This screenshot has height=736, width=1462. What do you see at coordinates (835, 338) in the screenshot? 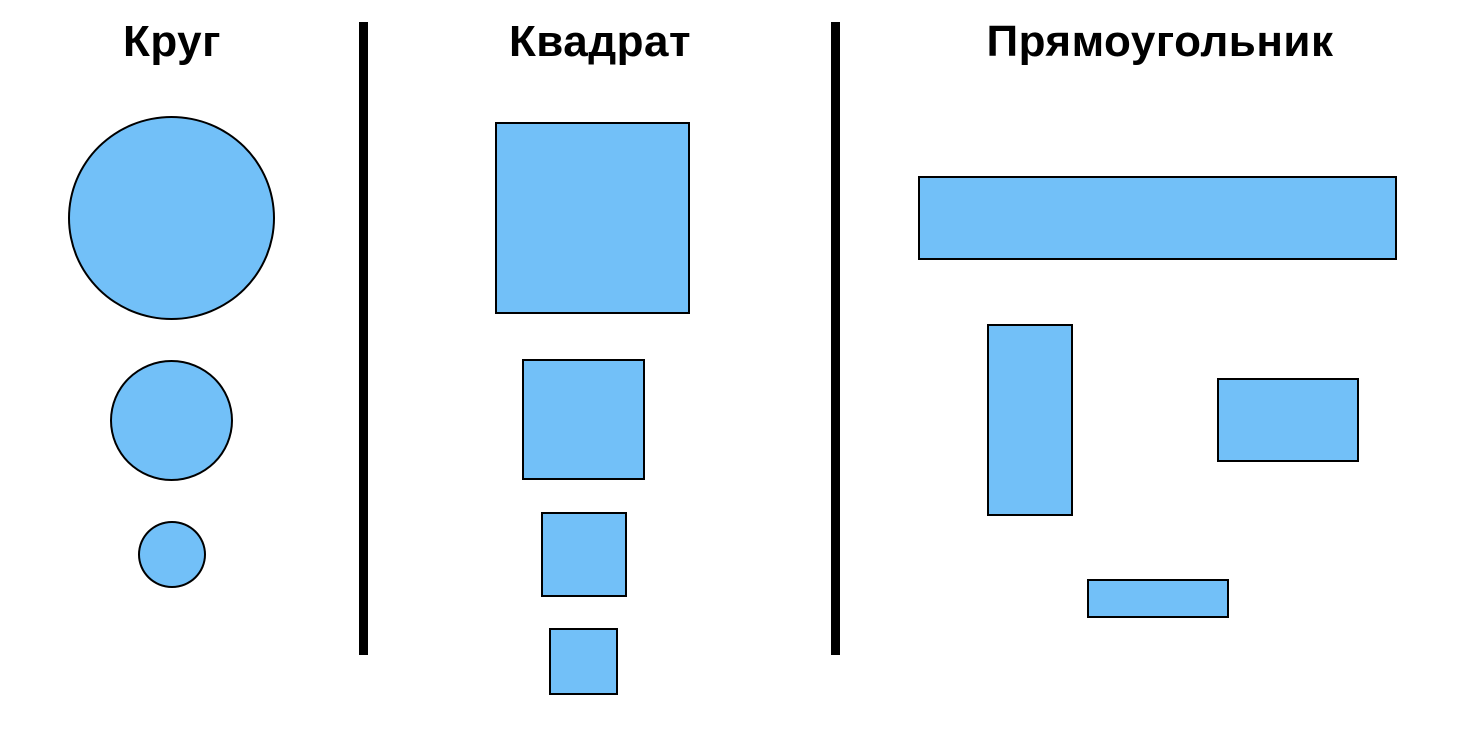
I see `divider-right` at bounding box center [835, 338].